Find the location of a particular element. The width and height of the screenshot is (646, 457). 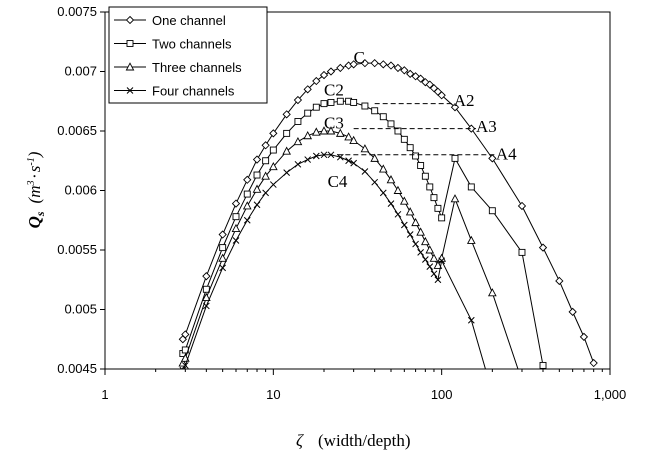

annotation-label: C2 is located at coordinates (334, 89).